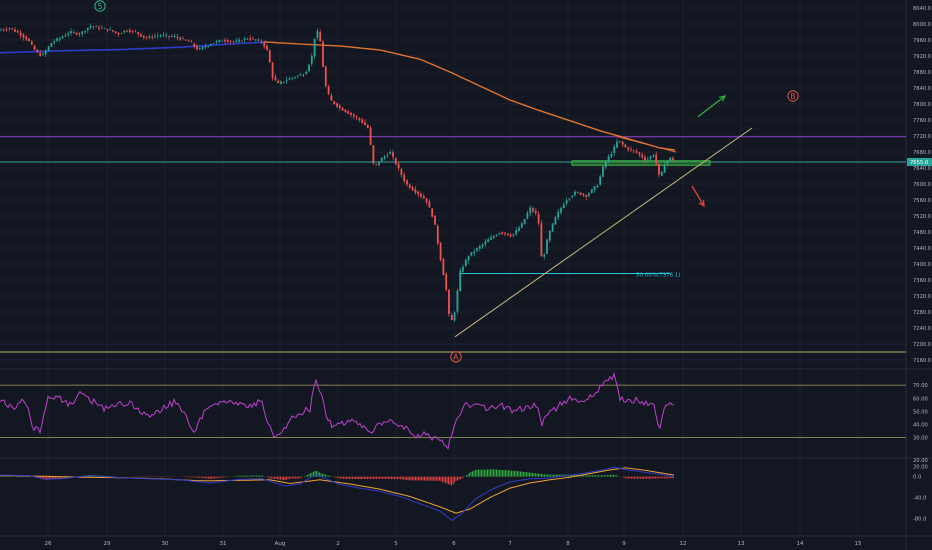  I want to click on x-tick-label: 9, so click(624, 544).